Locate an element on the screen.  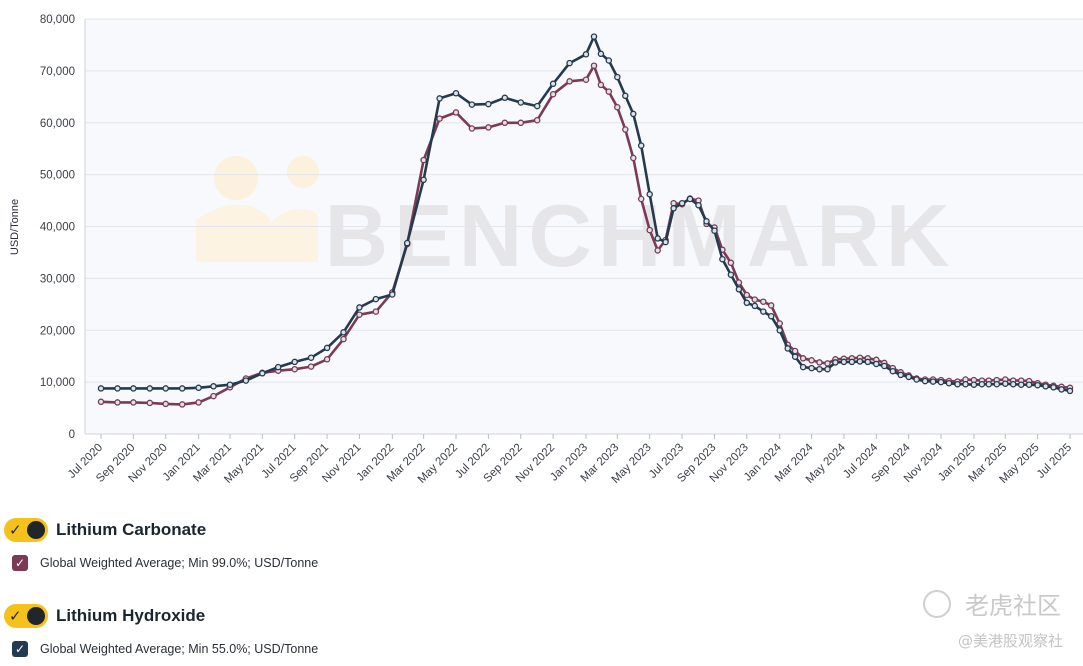
overlay-watermark-main: 老虎社区 is located at coordinates (992, 603).